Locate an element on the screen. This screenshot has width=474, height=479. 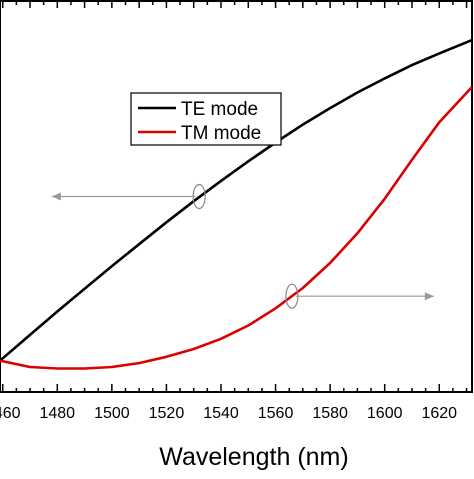
legend: TE mode TM mode is located at coordinates (206, 119).